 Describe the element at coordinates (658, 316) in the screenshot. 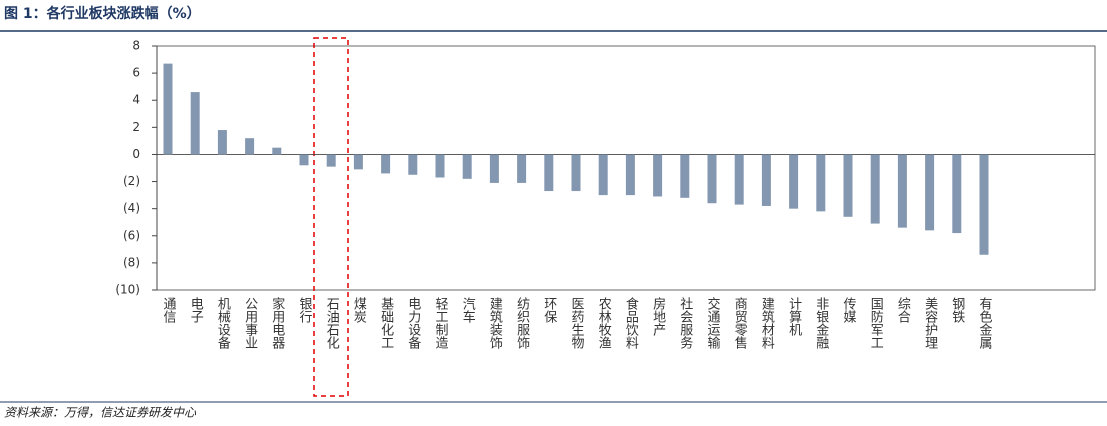

I see `x-tick-label: 房地产` at that location.